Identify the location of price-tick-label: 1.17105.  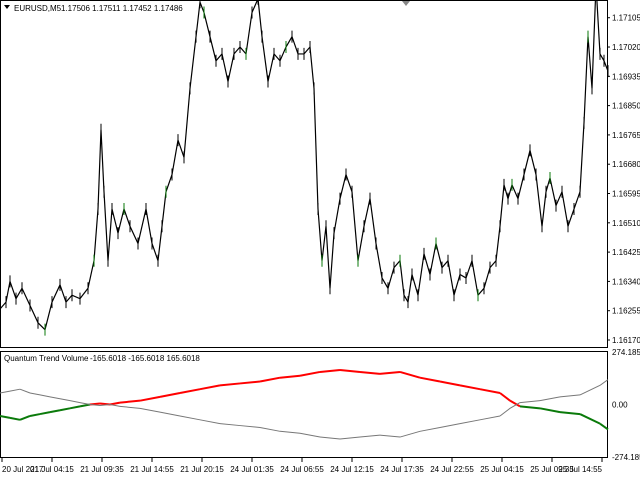
(626, 18).